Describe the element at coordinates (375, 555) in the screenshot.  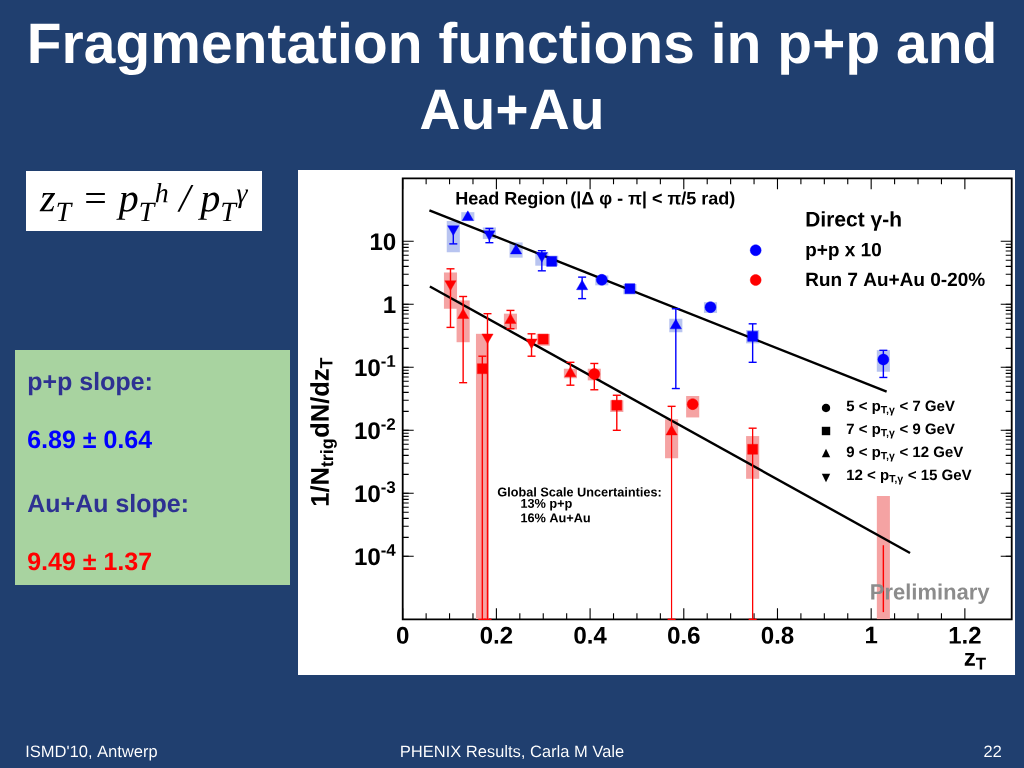
I see `y-tick-label: 10$^{-4}$` at that location.